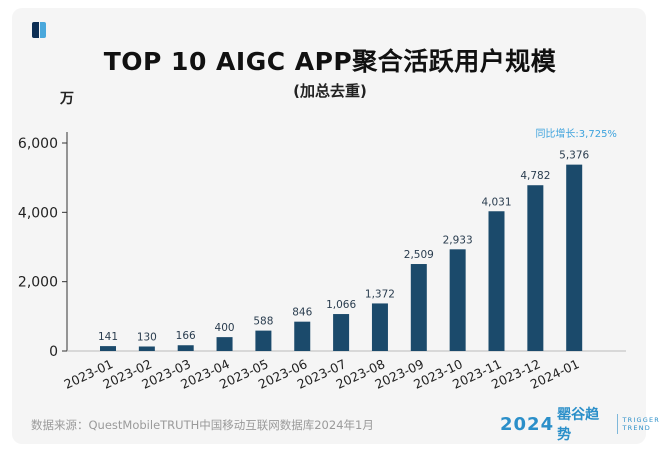 This screenshot has width=660, height=459. What do you see at coordinates (108, 337) in the screenshot?
I see `bar-value-label: 141` at bounding box center [108, 337].